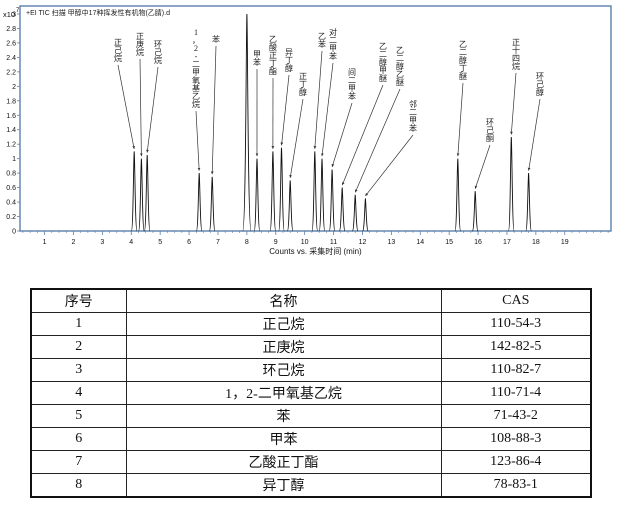 Image resolution: width=619 pixels, height=508 pixels. Describe the element at coordinates (14, 87) in the screenshot. I see `y-tick-label: 2` at that location.